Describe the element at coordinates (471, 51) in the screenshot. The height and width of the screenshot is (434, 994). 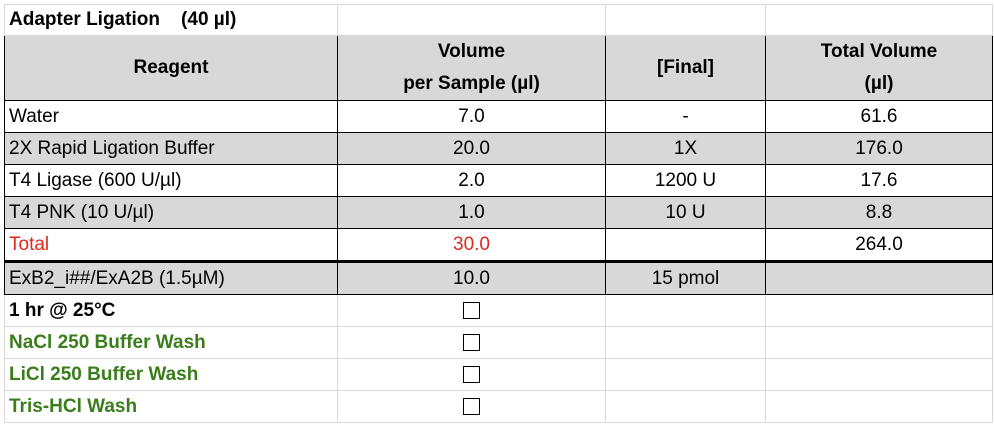
I see `header-volume-line1: Volume` at that location.